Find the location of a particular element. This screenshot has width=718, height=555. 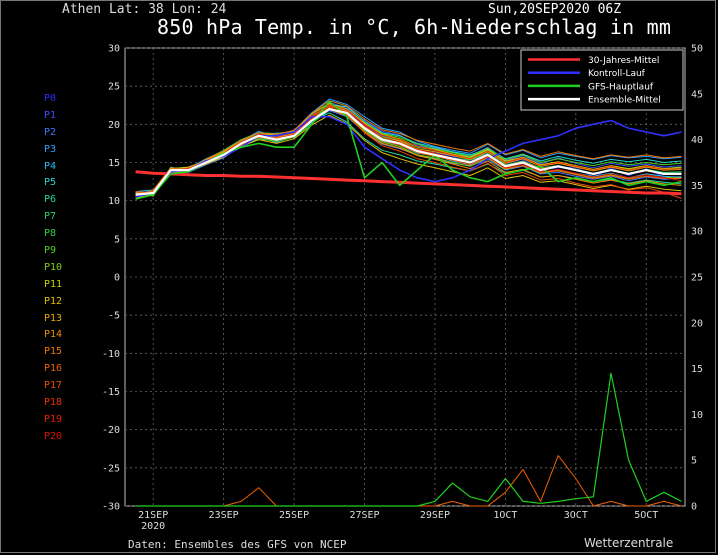

member-label: P17 is located at coordinates (53, 386).